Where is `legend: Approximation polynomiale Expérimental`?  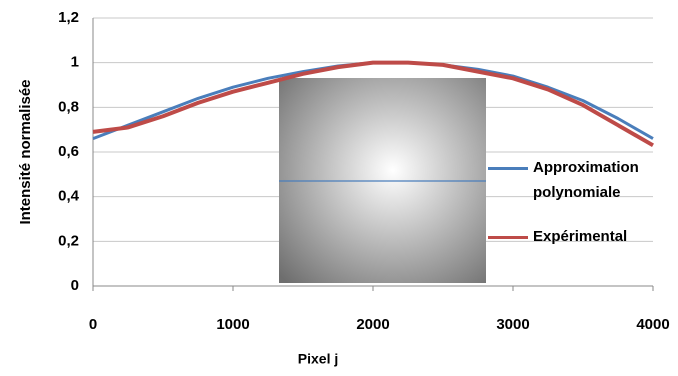 legend: Approximation polynomiale Expérimental is located at coordinates (582, 214).